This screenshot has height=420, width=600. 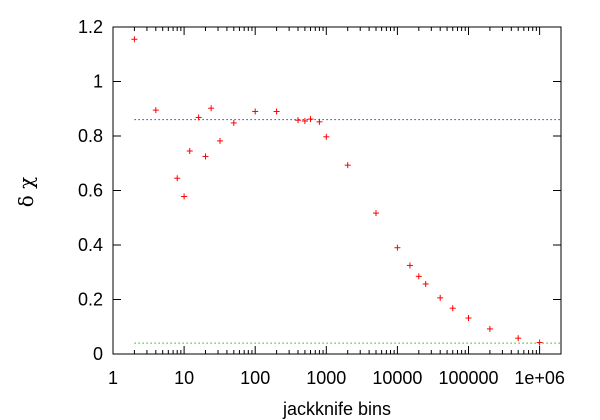 I want to click on x-tick-label: 1000, so click(x=326, y=378).